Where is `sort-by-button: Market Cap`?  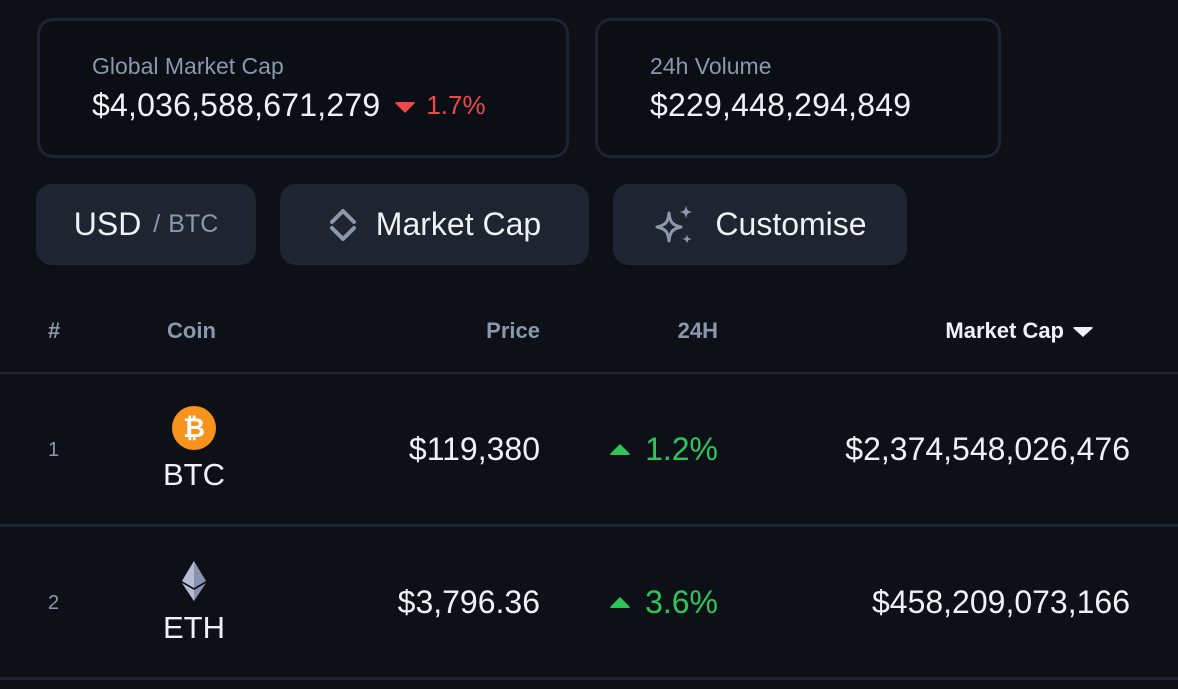 sort-by-button: Market Cap is located at coordinates (434, 224).